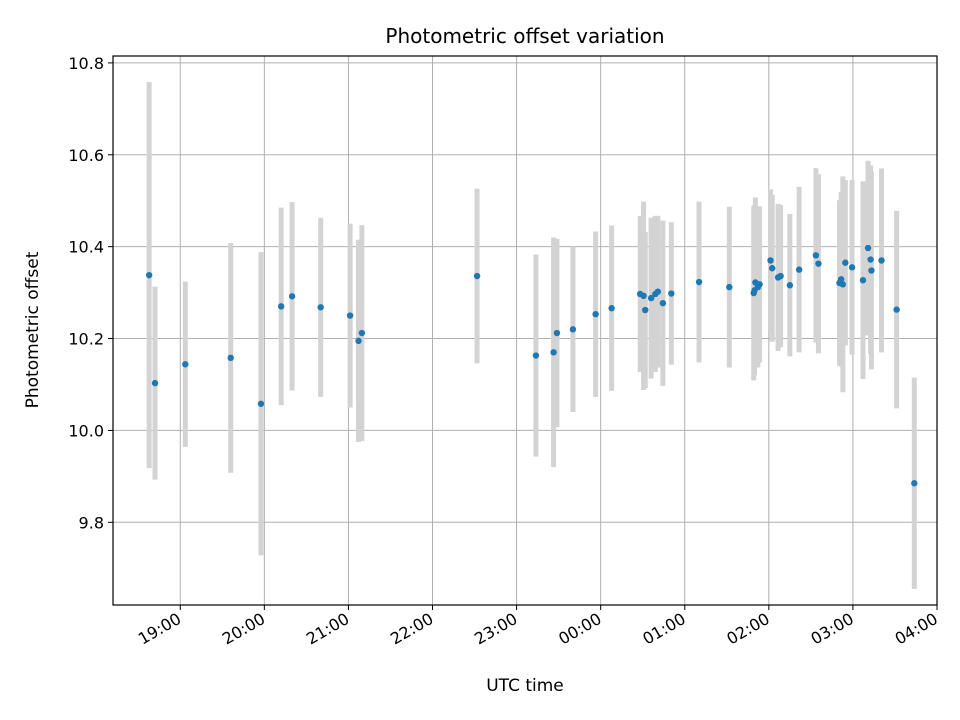 This screenshot has width=960, height=720. What do you see at coordinates (33, 329) in the screenshot?
I see `y-axis-label: Photometric offset` at bounding box center [33, 329].